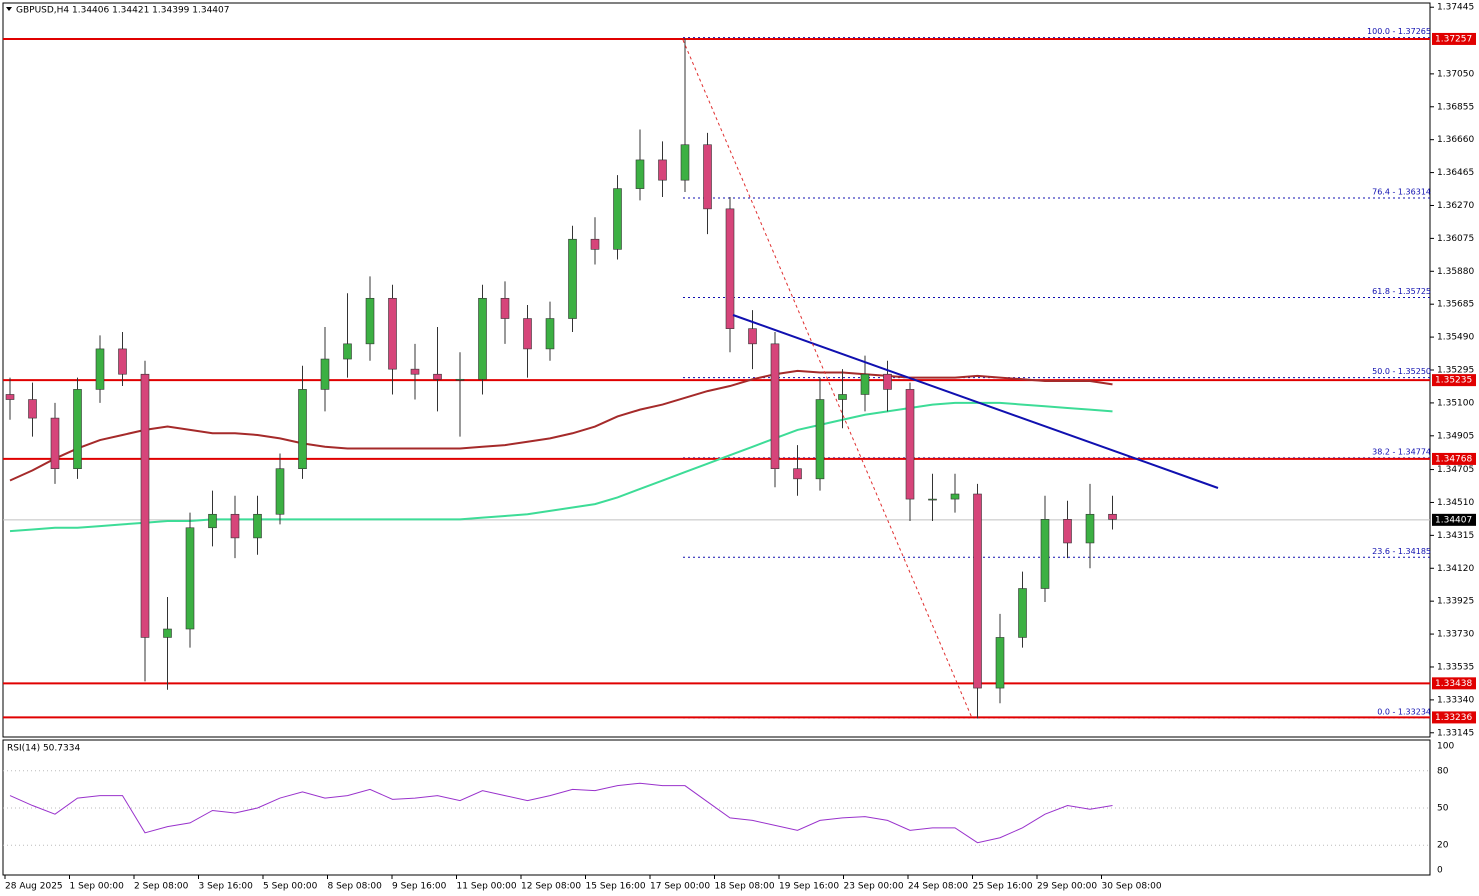 This screenshot has width=1479, height=896. Describe the element at coordinates (1455, 371) in the screenshot. I see `y-tick-label: 1.35295` at that location.